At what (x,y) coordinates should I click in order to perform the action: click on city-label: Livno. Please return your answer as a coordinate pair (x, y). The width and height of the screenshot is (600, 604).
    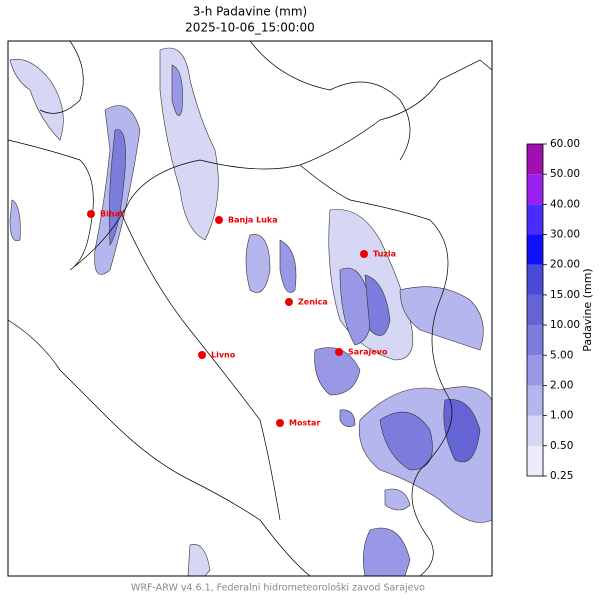
    Looking at the image, I should click on (223, 355).